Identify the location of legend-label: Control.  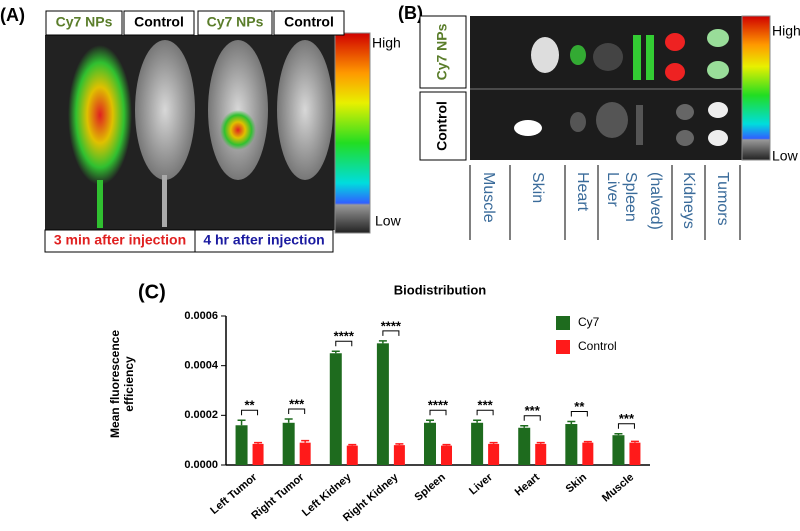
(597, 346).